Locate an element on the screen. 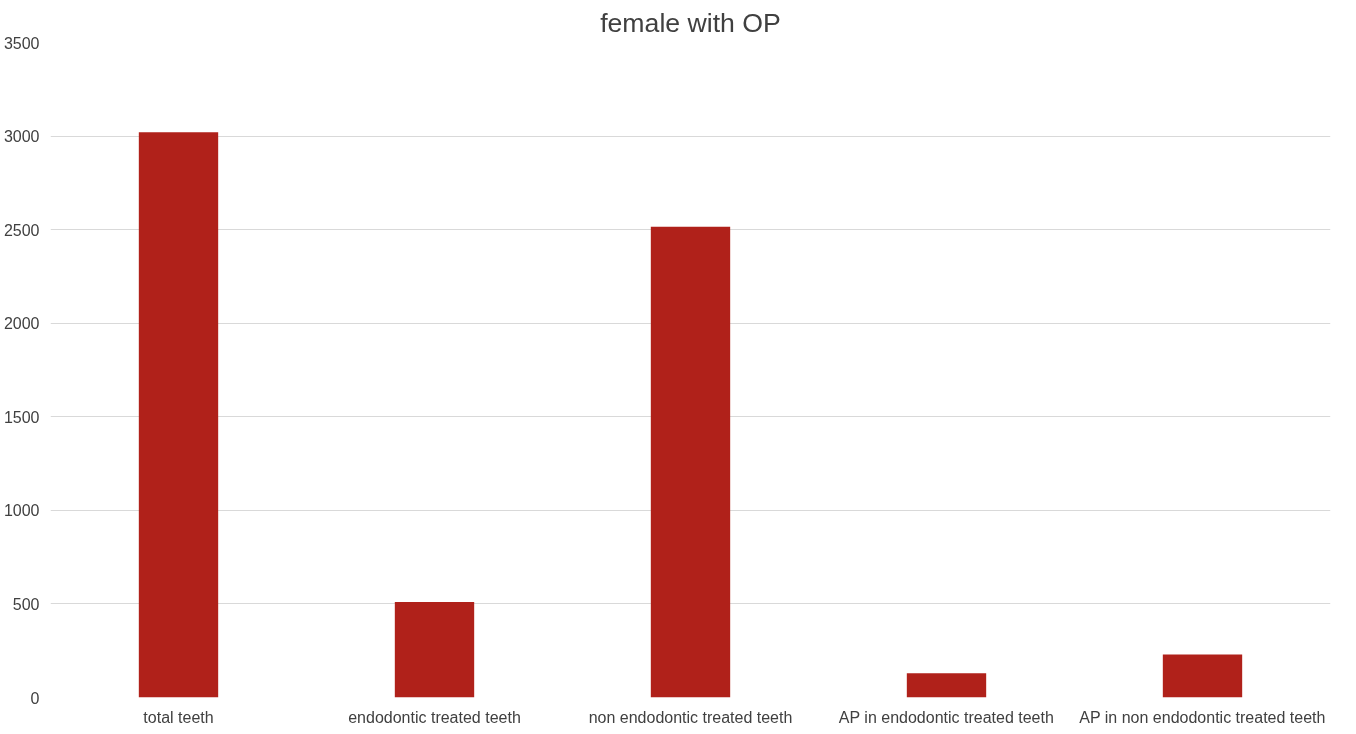  y-tick-label: 2500 is located at coordinates (21, 230).